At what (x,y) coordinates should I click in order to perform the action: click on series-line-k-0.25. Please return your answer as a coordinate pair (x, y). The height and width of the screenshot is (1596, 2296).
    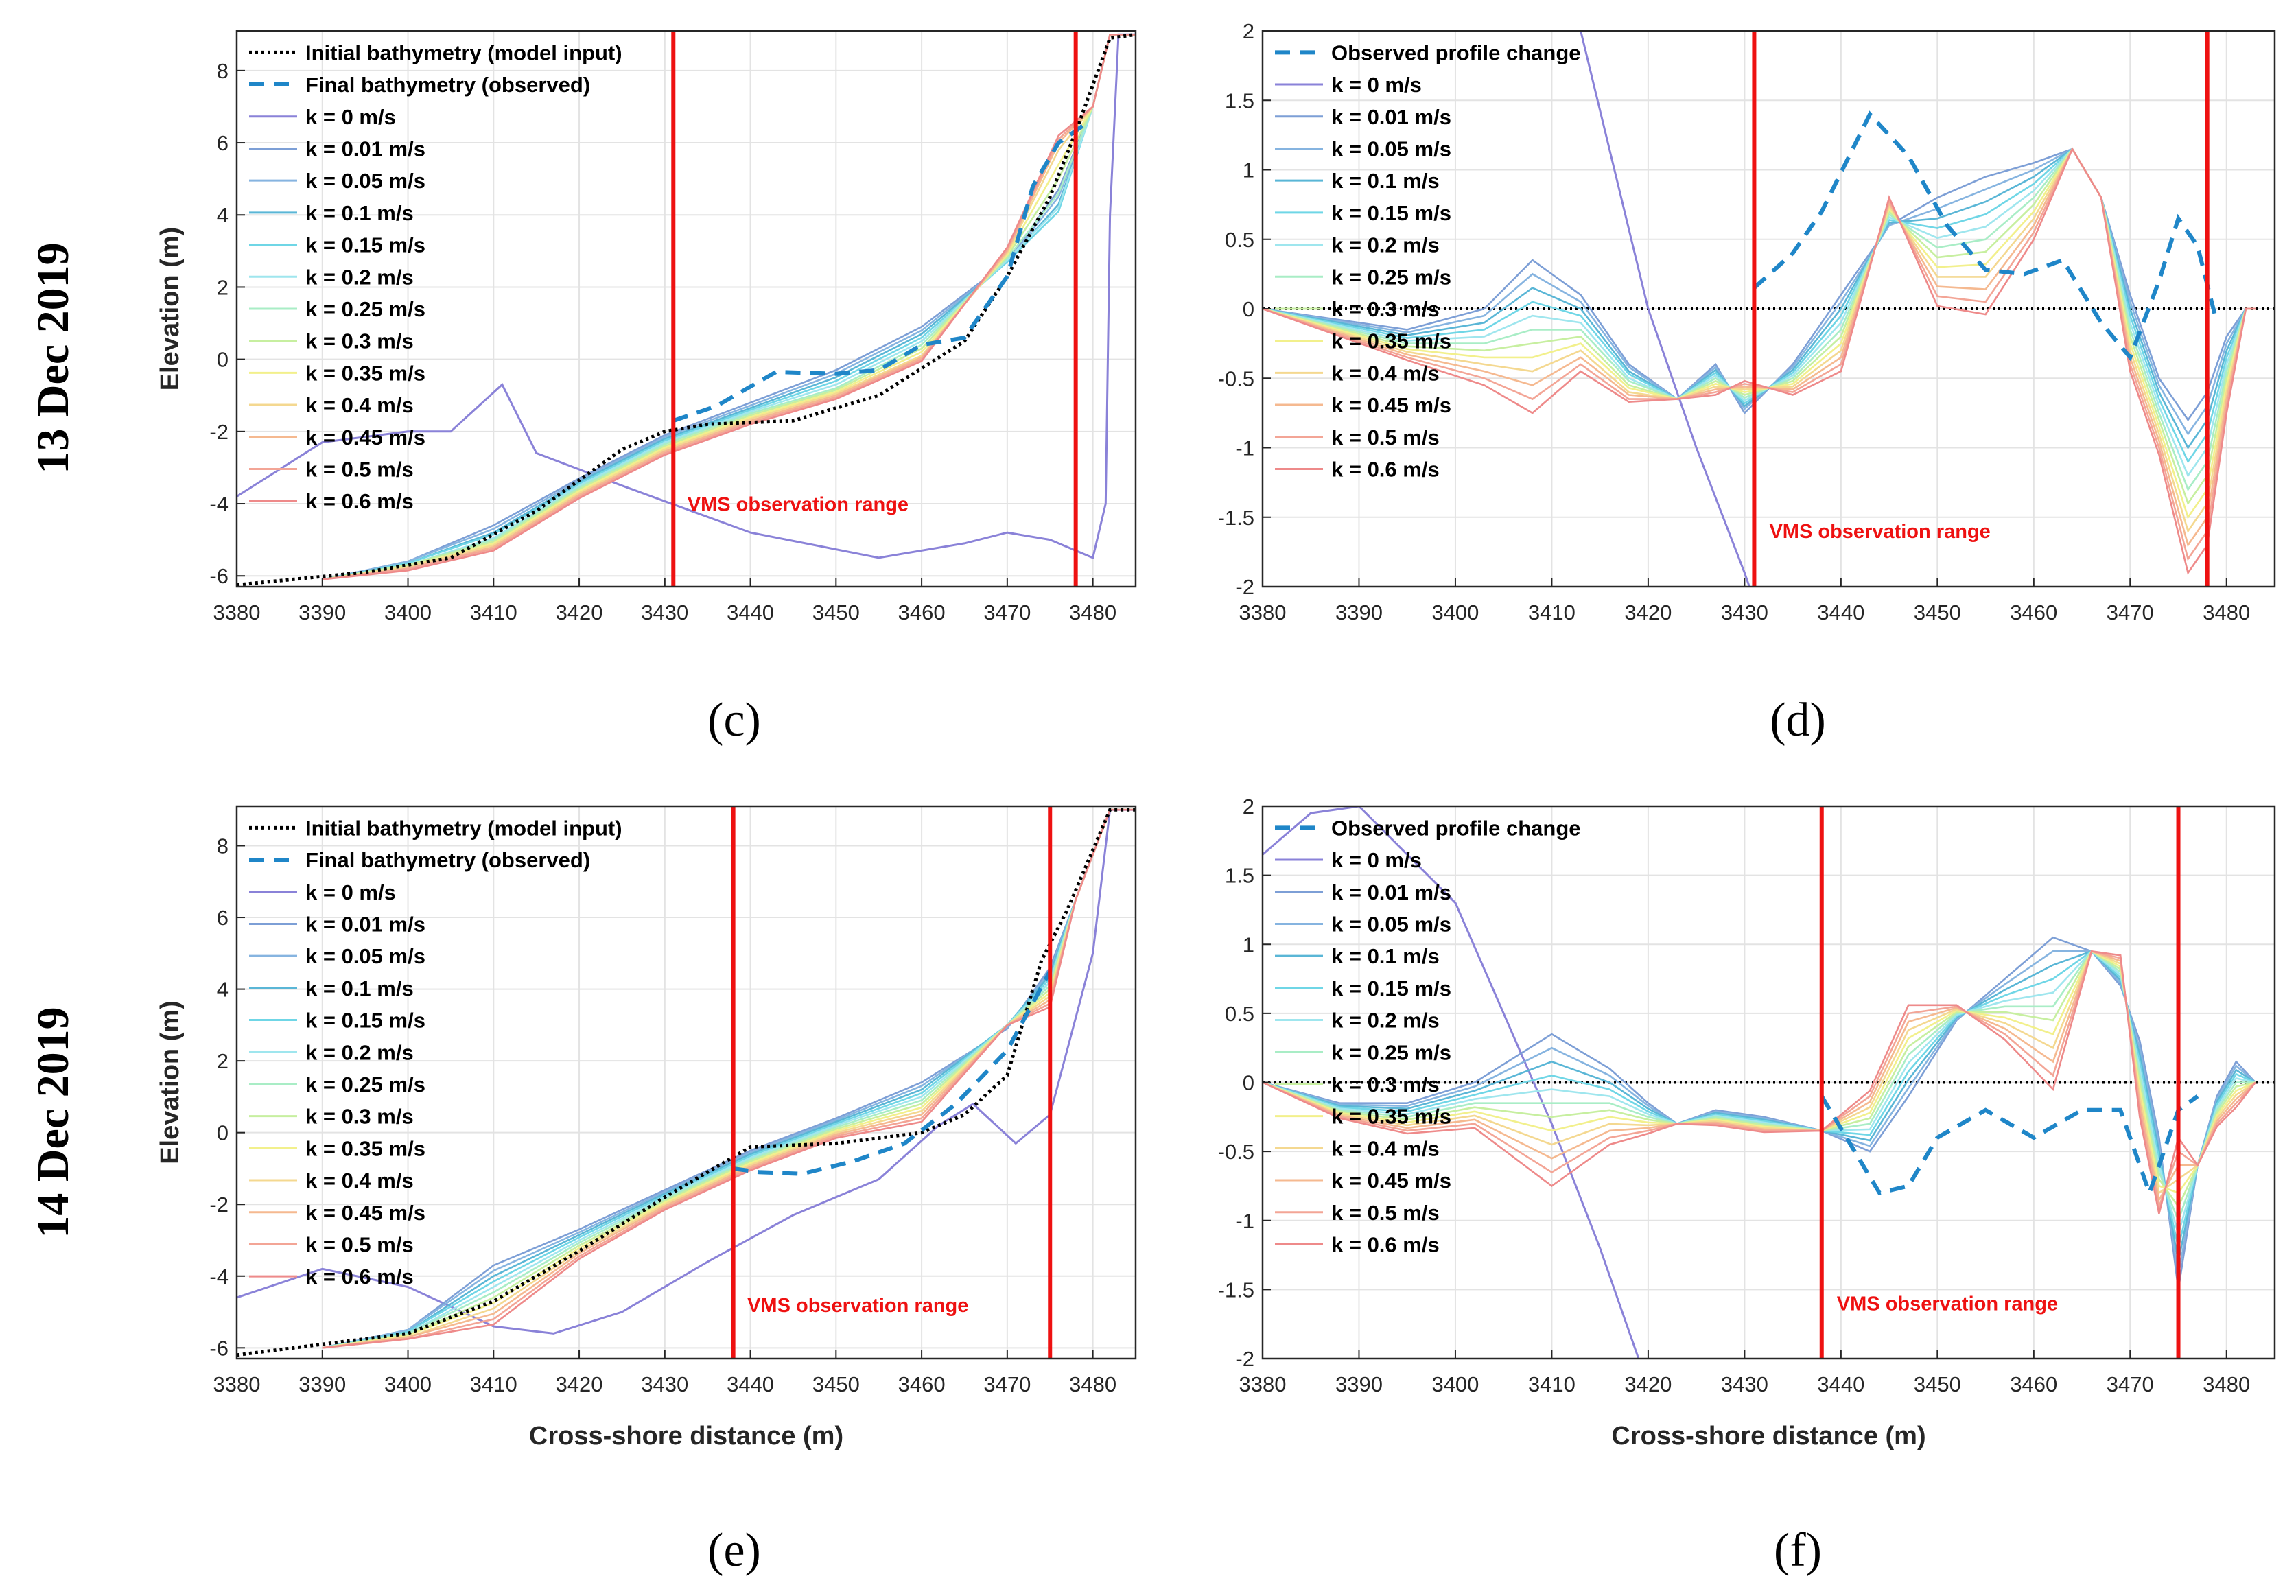
    Looking at the image, I should click on (1759, 319).